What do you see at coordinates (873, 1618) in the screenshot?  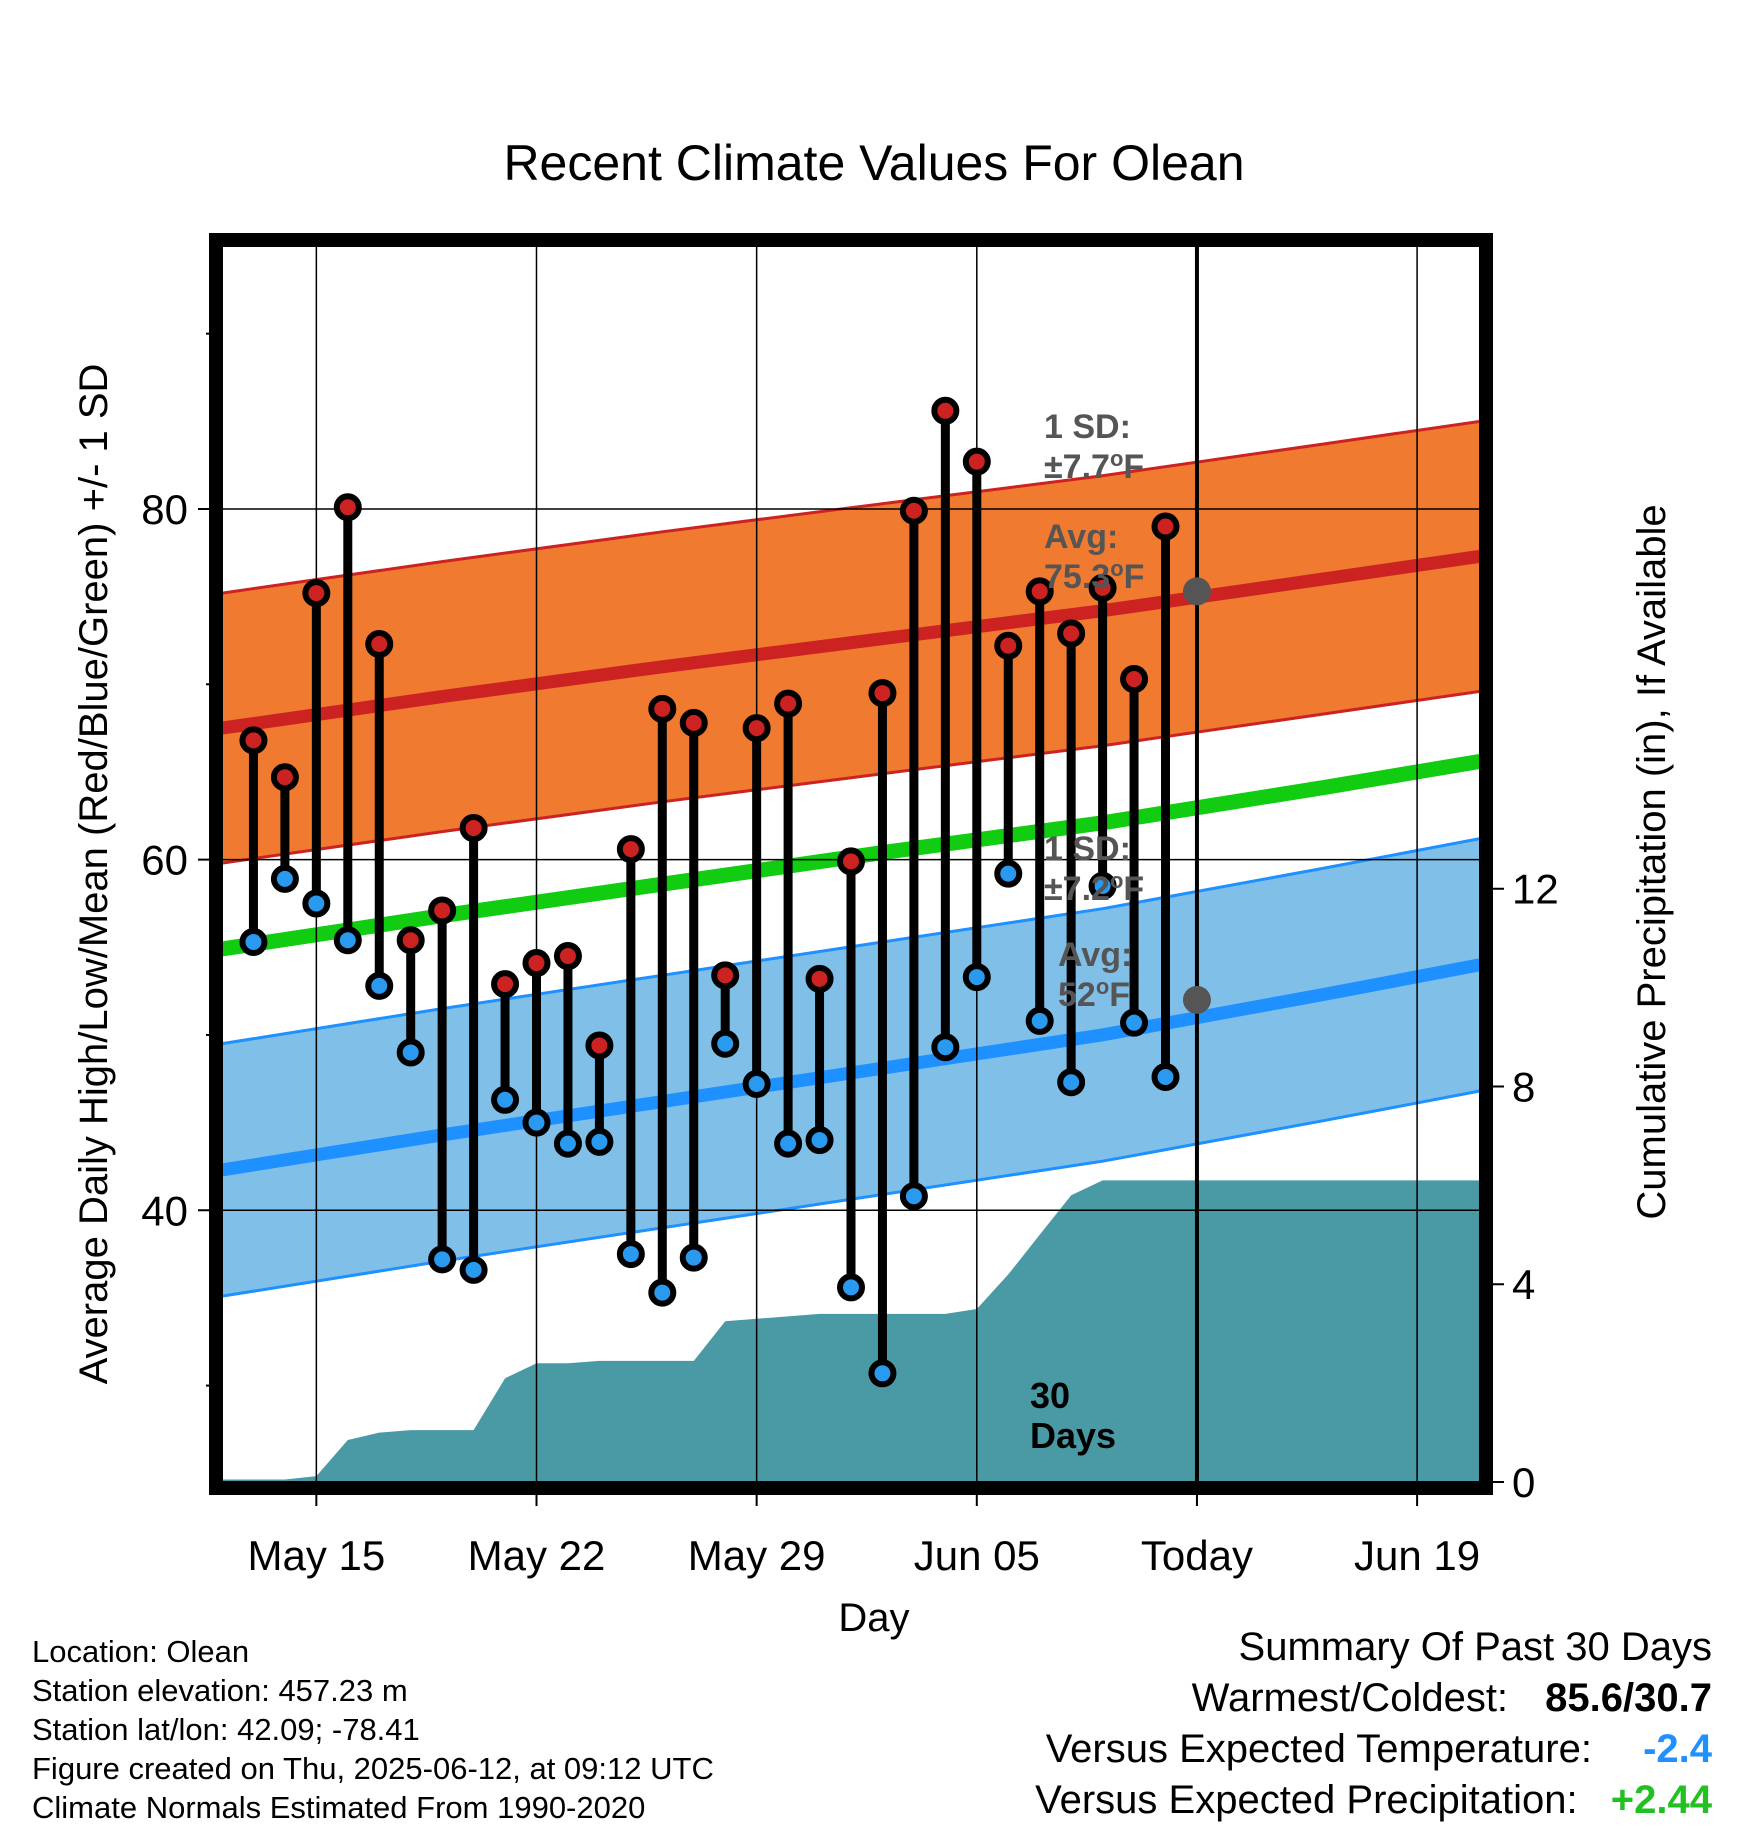 I see `x-axis-title: Day` at bounding box center [873, 1618].